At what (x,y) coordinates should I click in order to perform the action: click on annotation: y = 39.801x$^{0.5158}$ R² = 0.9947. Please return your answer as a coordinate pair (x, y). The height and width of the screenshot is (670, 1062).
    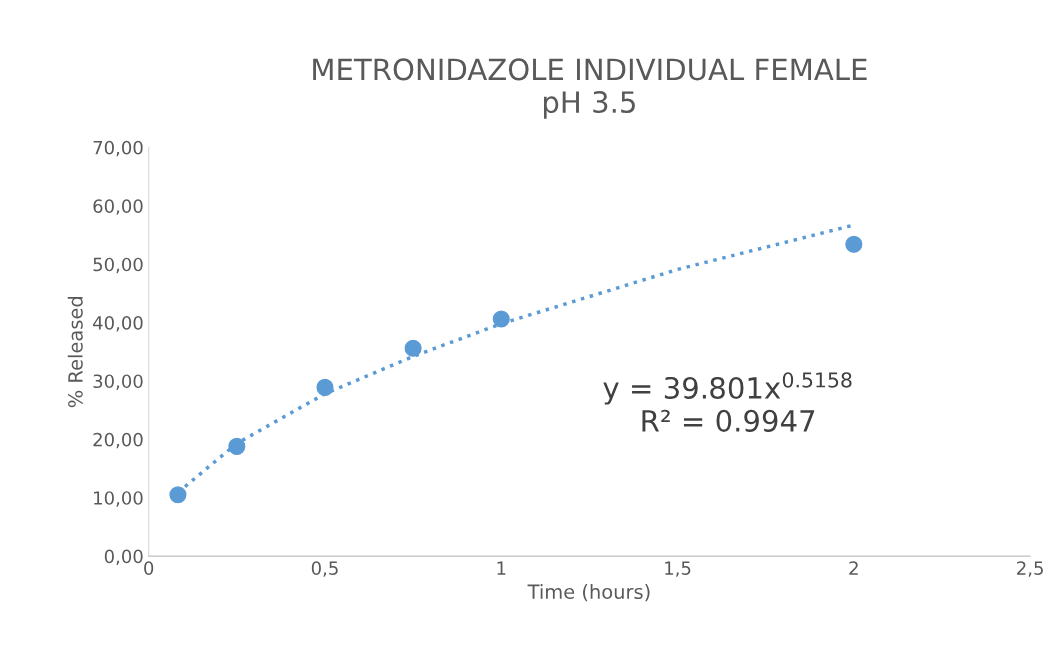
    Looking at the image, I should click on (727, 402).